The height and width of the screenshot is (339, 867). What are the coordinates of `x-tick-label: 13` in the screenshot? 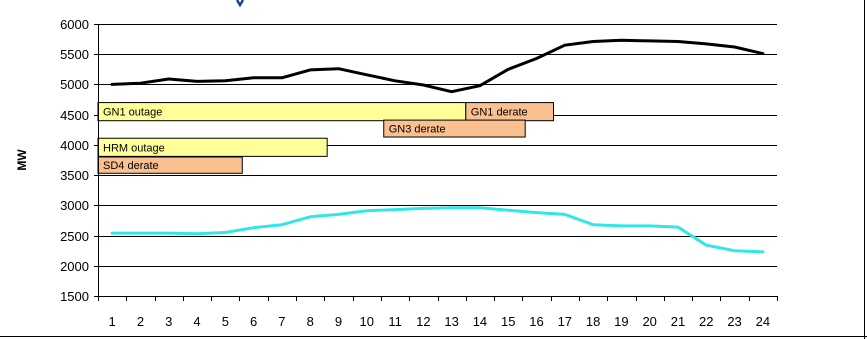 It's located at (451, 321).